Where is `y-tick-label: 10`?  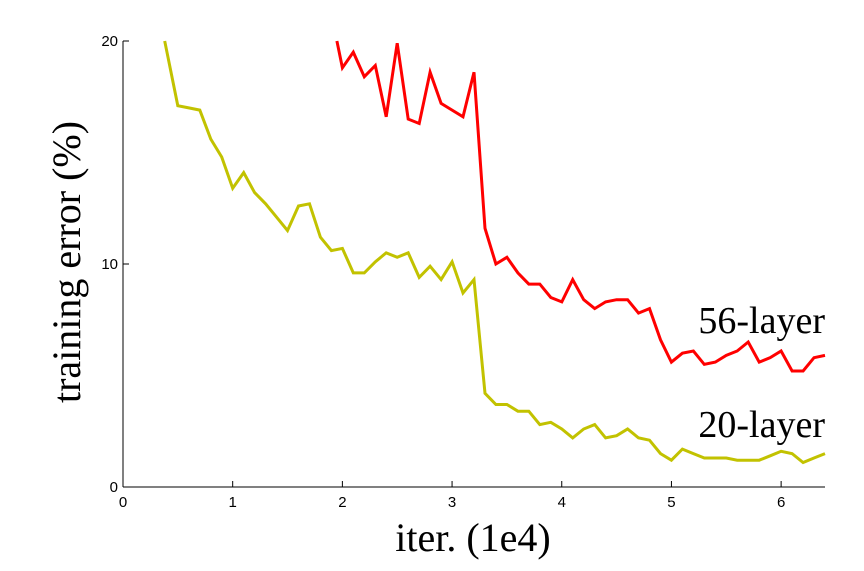 y-tick-label: 10 is located at coordinates (109, 264).